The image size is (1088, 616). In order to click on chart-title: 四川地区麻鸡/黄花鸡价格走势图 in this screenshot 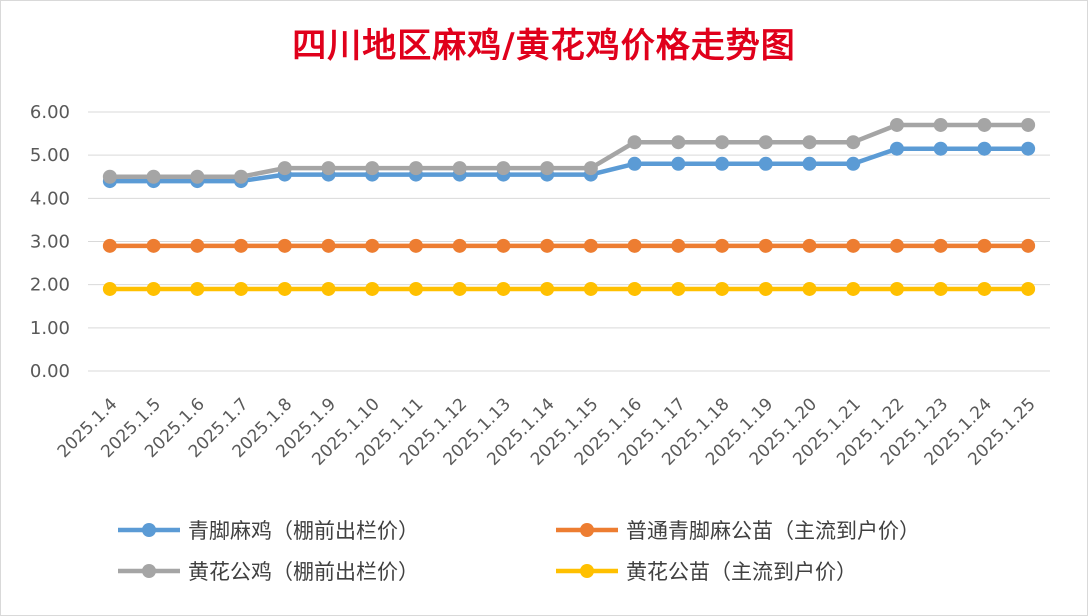, I will do `click(544, 46)`.